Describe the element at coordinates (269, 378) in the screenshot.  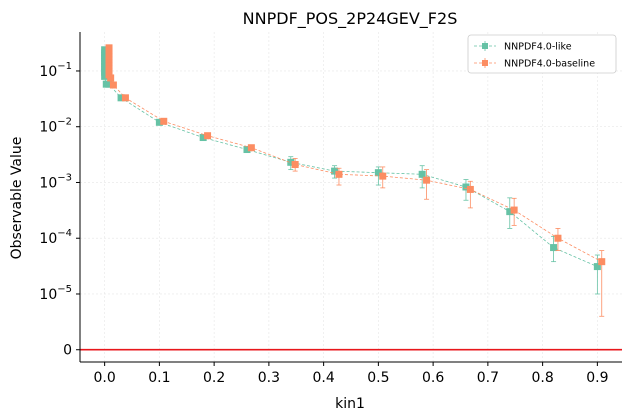
I see `x-tick-label: 0.3` at that location.